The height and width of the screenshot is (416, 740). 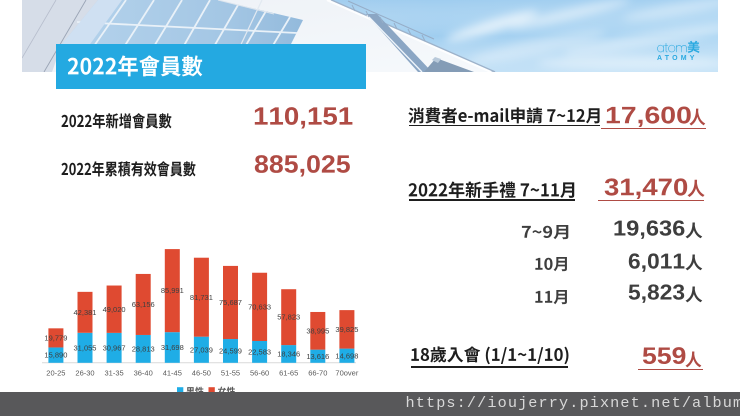 What do you see at coordinates (172, 290) in the screenshot?
I see `svg-text: 85,991` at bounding box center [172, 290].